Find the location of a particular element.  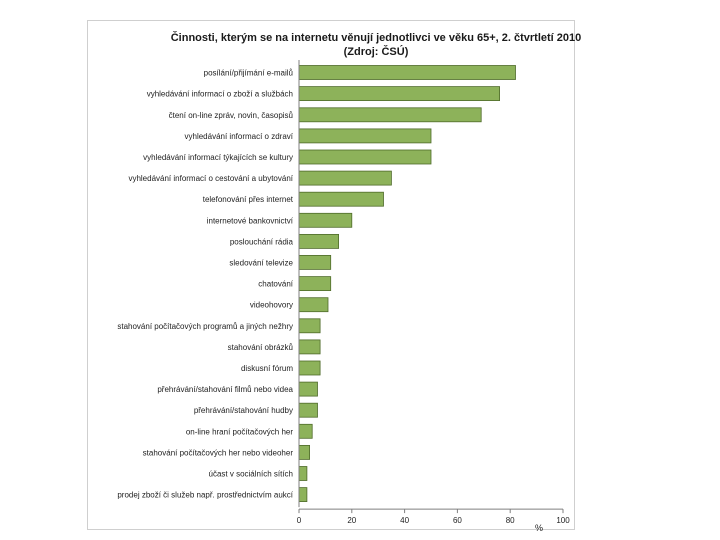

x-tick-label: 80 is located at coordinates (510, 520).